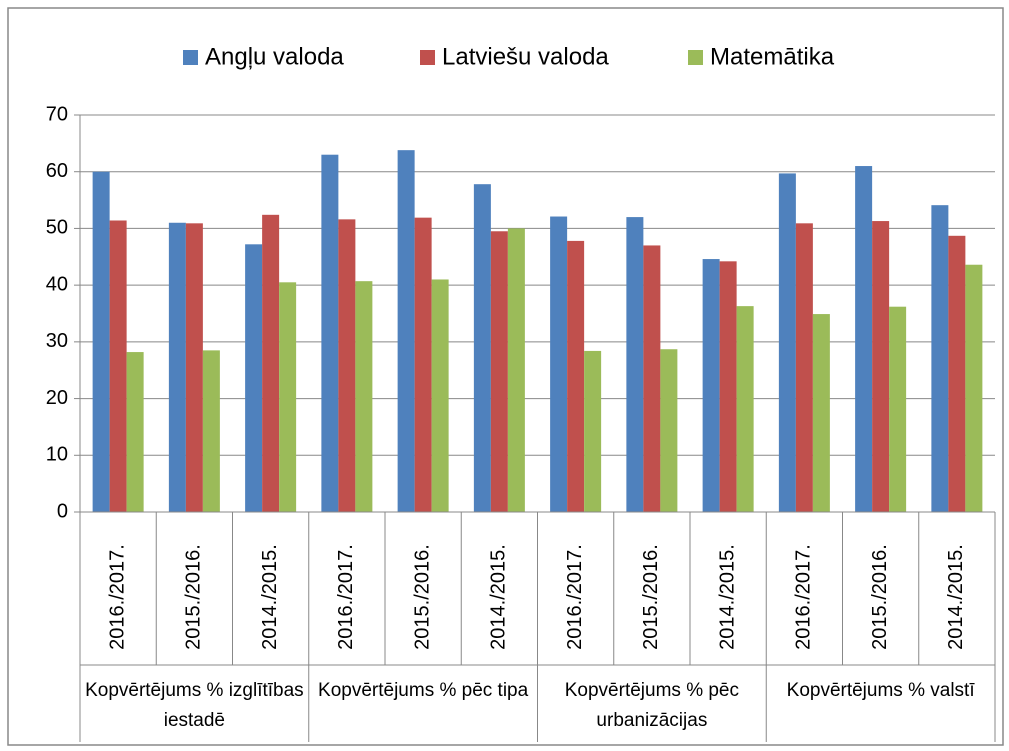 This screenshot has width=1009, height=751. What do you see at coordinates (57, 284) in the screenshot?
I see `y-tick-label: 40` at bounding box center [57, 284].